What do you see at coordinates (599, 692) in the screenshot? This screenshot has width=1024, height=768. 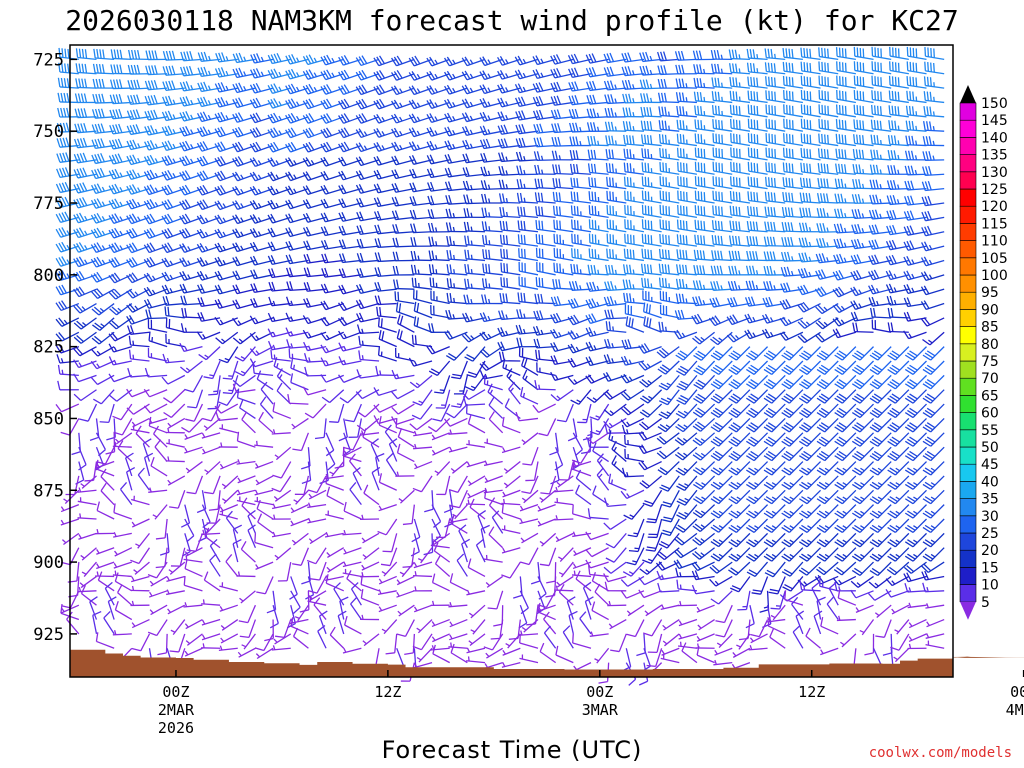 I see `x-tick-label: 00Z` at bounding box center [599, 692].